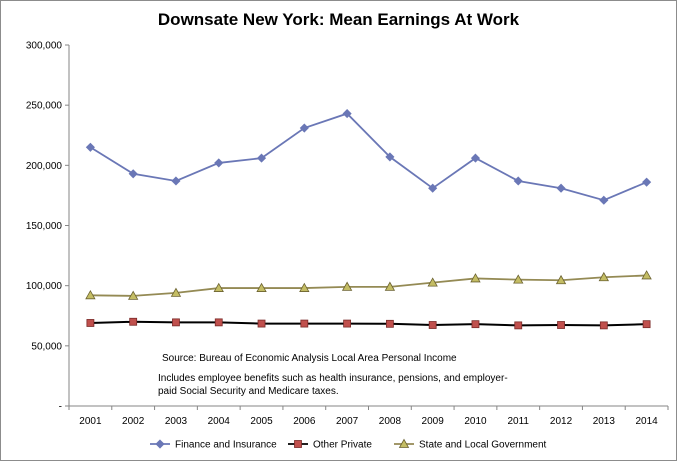  Describe the element at coordinates (44, 166) in the screenshot. I see `y-tick-label: 200,000` at that location.